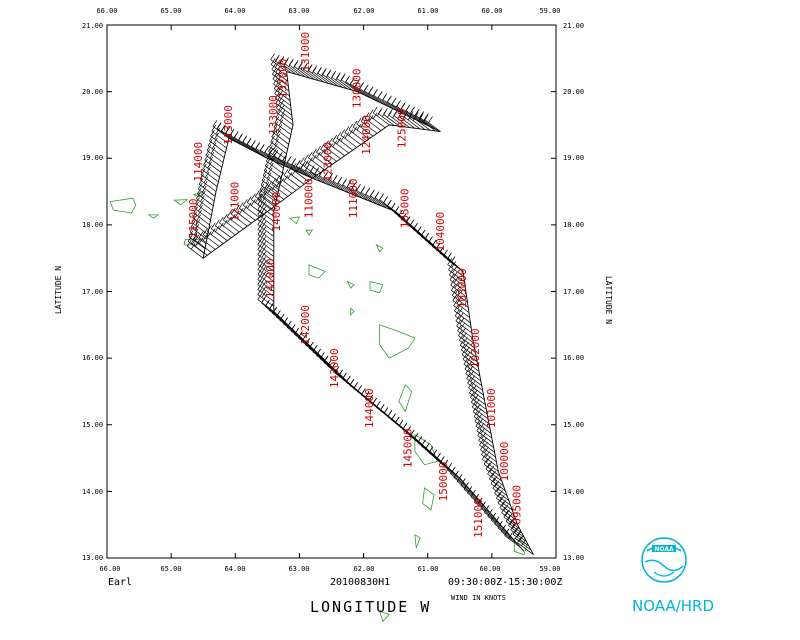 Image resolution: width=800 pixels, height=640 pixels. Describe the element at coordinates (363, 11) in the screenshot. I see `lon-tick-top: 62.00` at that location.